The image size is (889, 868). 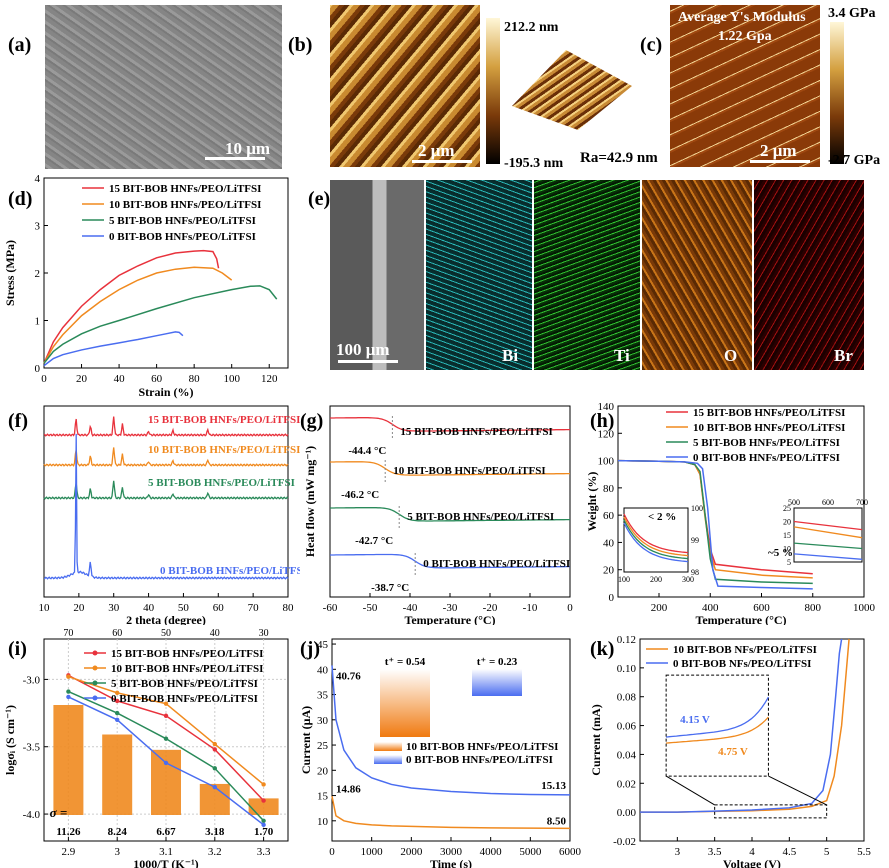 I want to click on y-tick-label: -4.0, so click(x=32, y=815).